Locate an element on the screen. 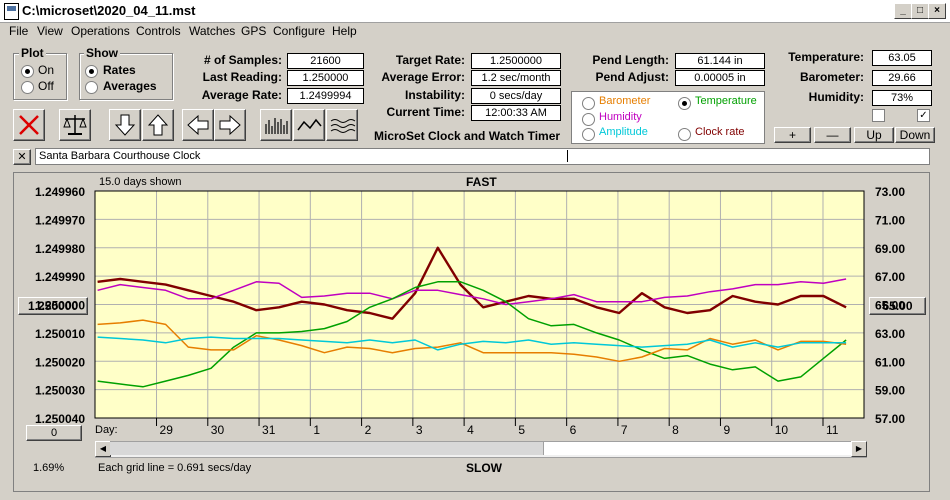  show-averages-label: Averages is located at coordinates (130, 86).